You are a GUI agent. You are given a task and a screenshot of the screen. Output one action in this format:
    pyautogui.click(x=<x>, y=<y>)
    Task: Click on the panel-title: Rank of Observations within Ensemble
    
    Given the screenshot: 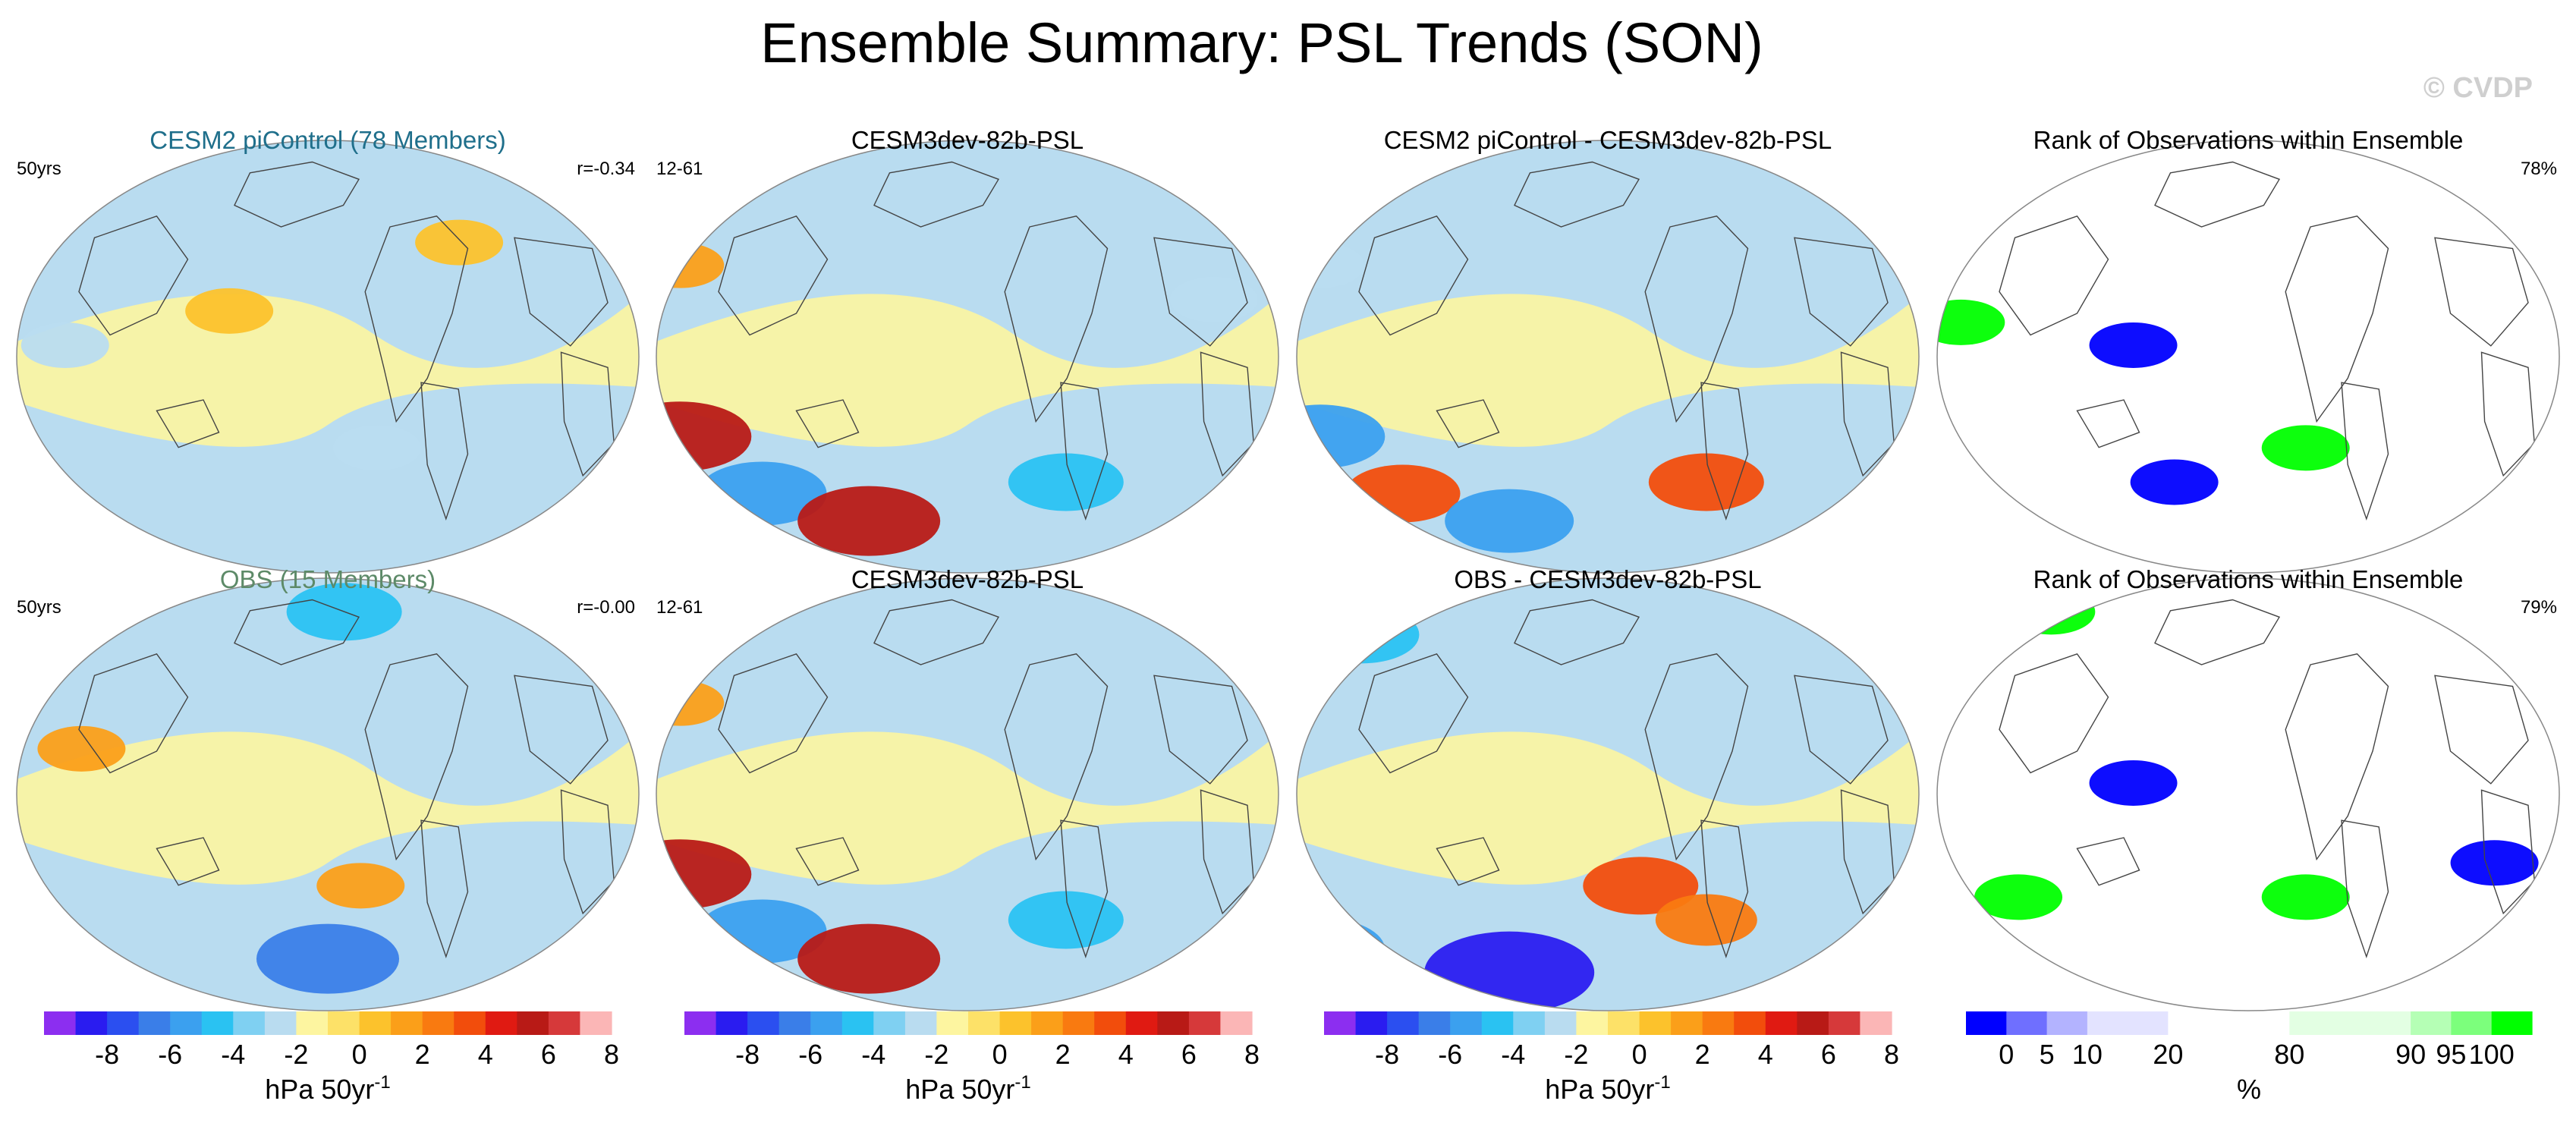 What is the action you would take?
    pyautogui.click(x=2248, y=579)
    